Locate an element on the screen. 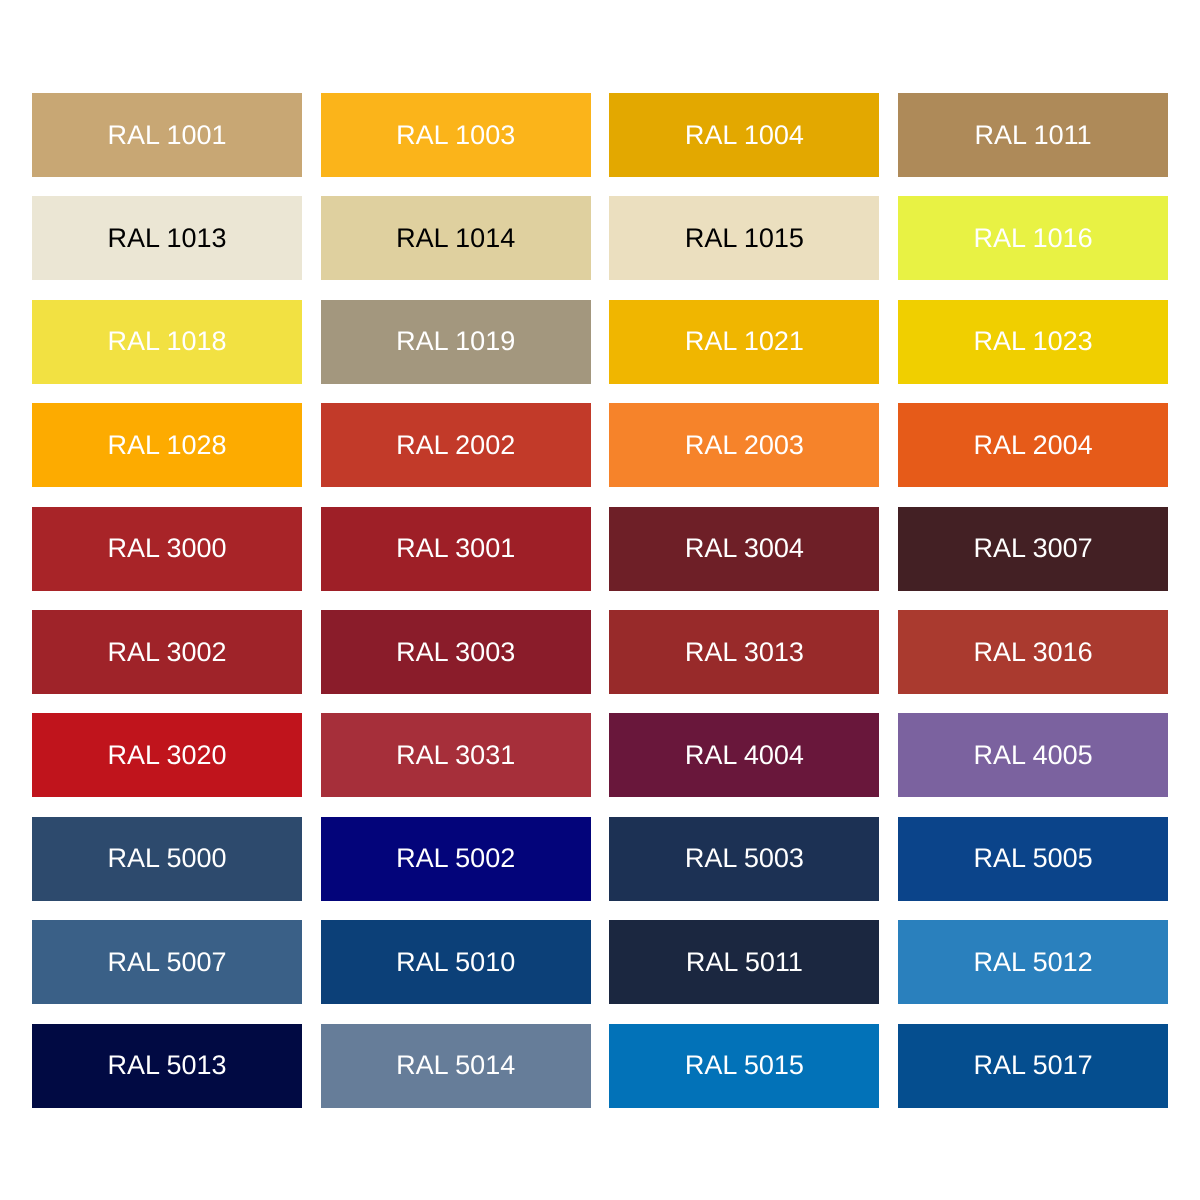 The image size is (1200, 1200). color-swatch: RAL 5003 is located at coordinates (744, 858).